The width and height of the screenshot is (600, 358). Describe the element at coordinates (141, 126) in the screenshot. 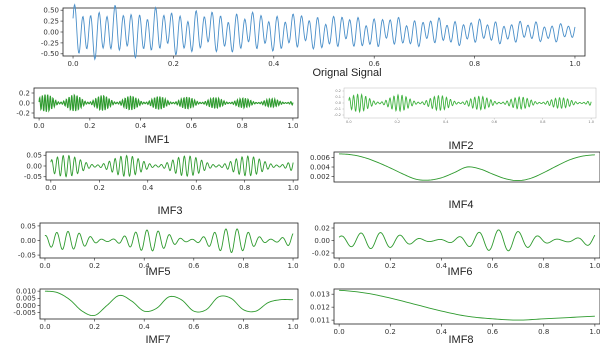

I see `imf1-x-tick-label: 0.4` at that location.